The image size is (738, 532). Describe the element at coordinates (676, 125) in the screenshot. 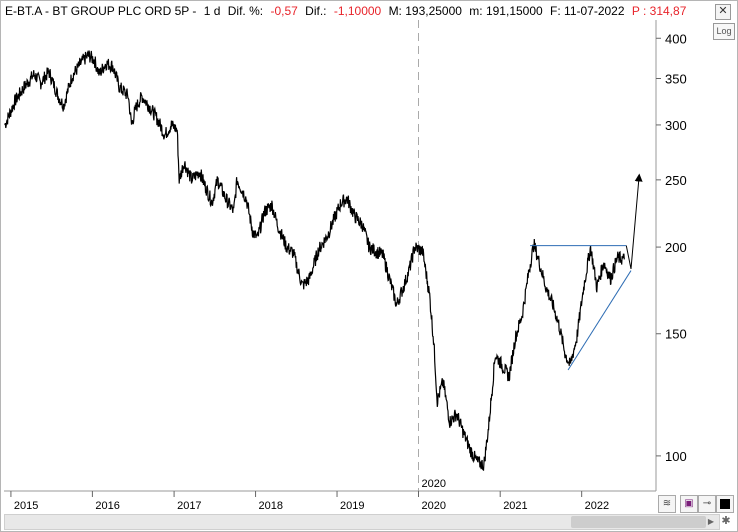

I see `y-tick-label: 300` at that location.